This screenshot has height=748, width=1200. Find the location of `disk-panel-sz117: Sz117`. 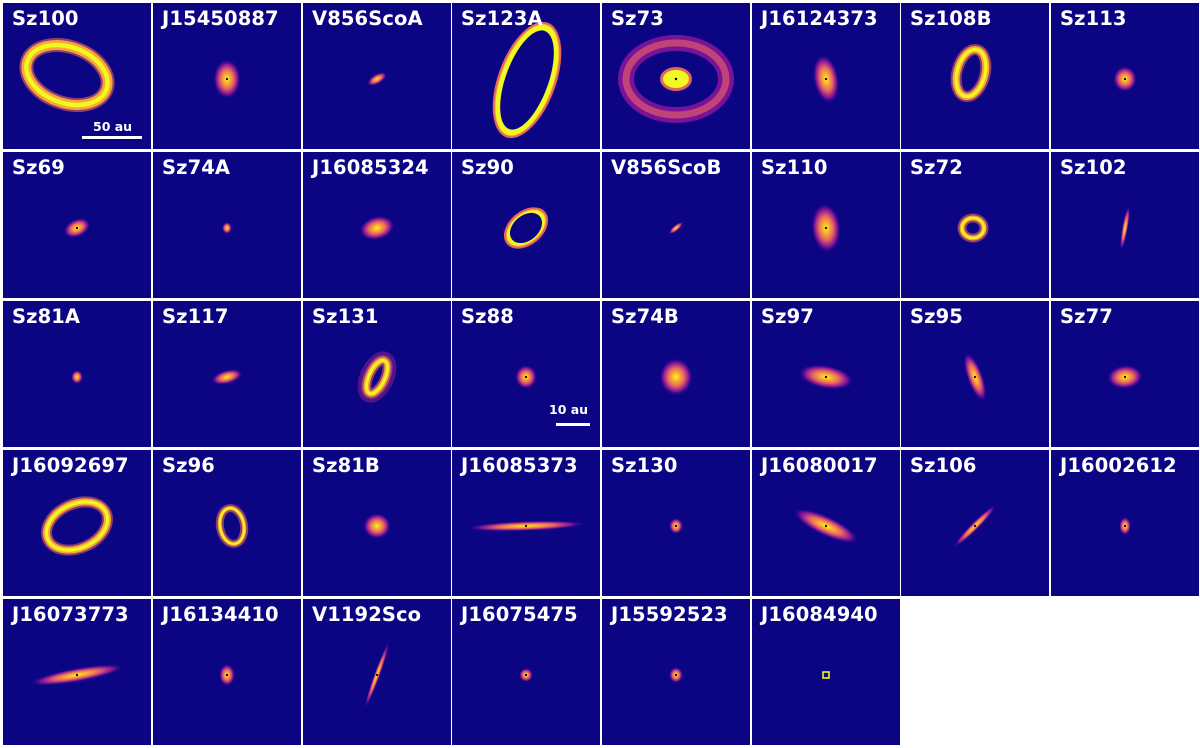

disk-panel-sz117: Sz117 is located at coordinates (227, 374).